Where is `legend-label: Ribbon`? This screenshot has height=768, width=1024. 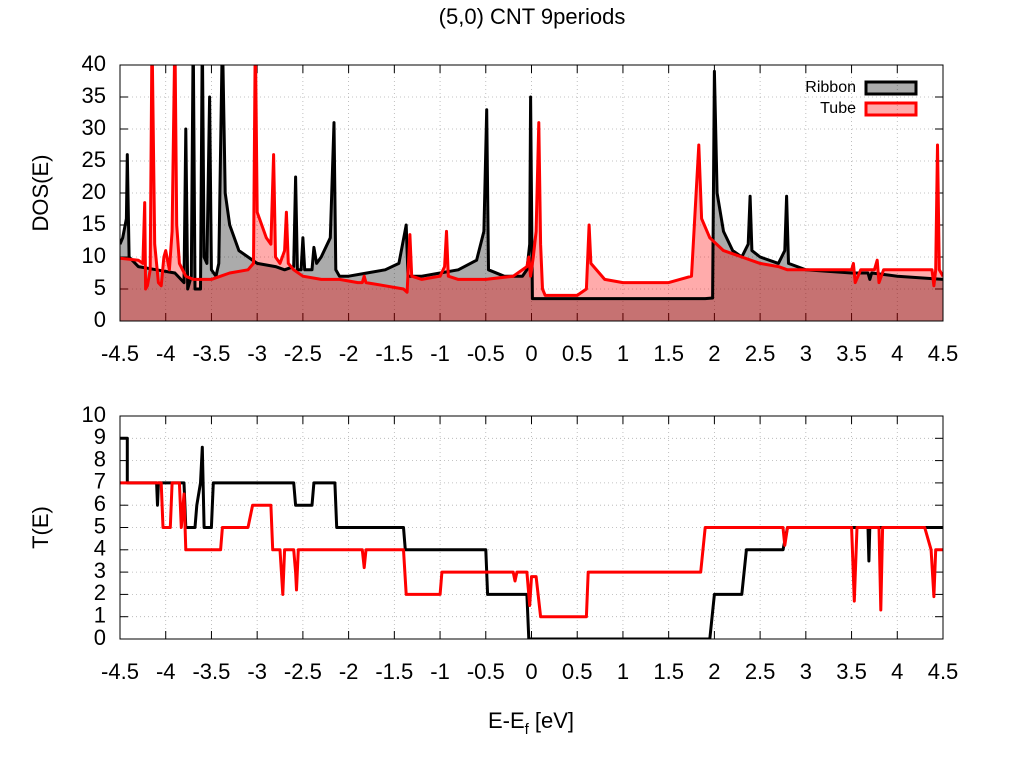 legend-label: Ribbon is located at coordinates (830, 87).